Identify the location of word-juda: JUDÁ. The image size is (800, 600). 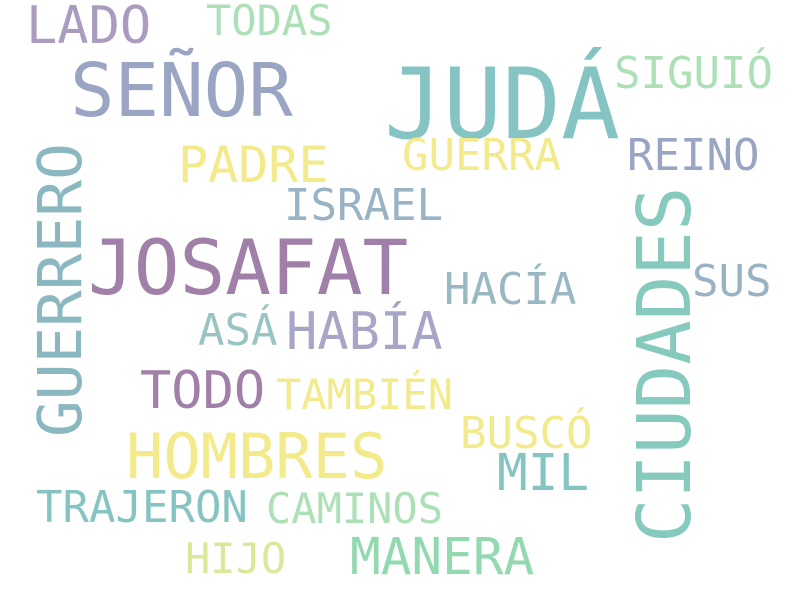
(502, 105).